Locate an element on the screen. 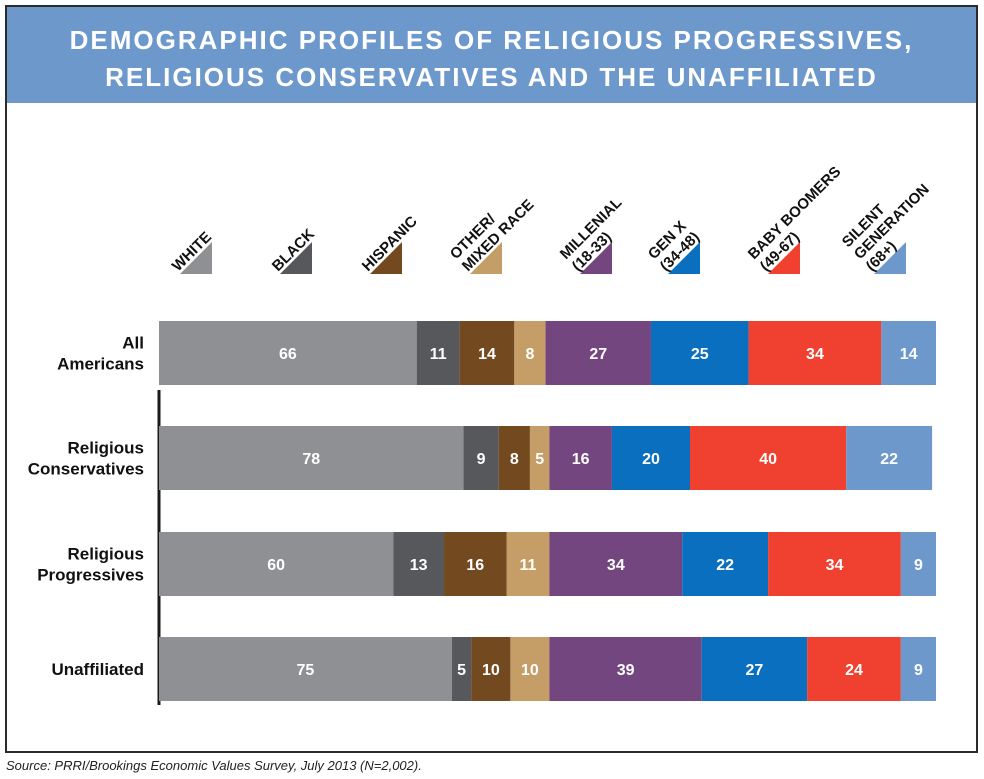 The width and height of the screenshot is (984, 779). bar-value-label: 78 is located at coordinates (311, 459).